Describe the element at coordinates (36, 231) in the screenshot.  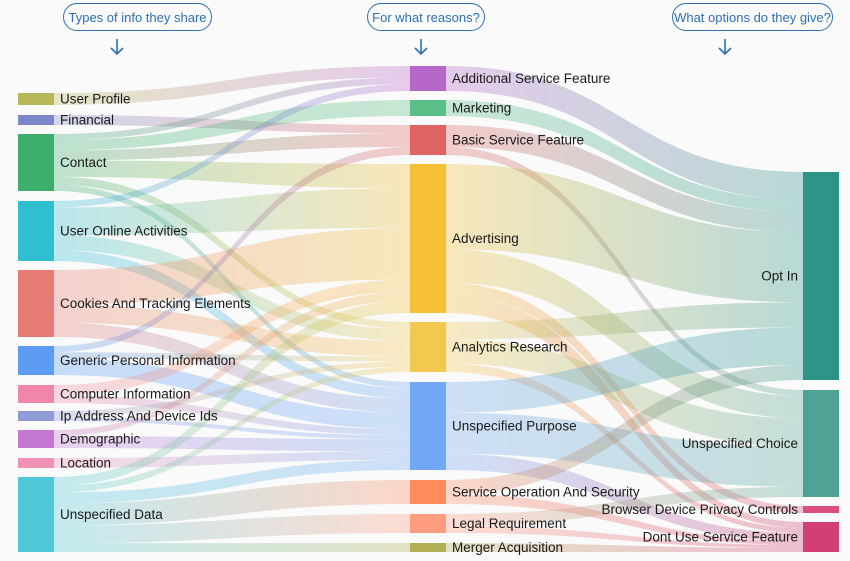
I see `node-bar-user-online` at that location.